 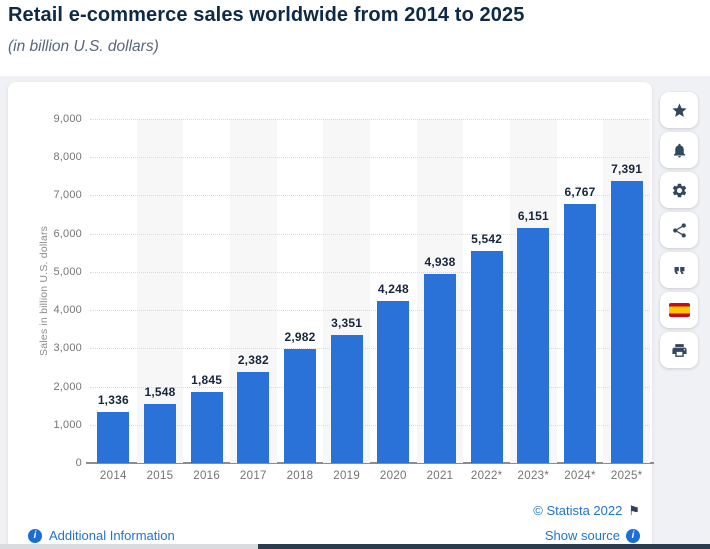 I want to click on x-axis-tick-label: 2019, so click(x=347, y=476).